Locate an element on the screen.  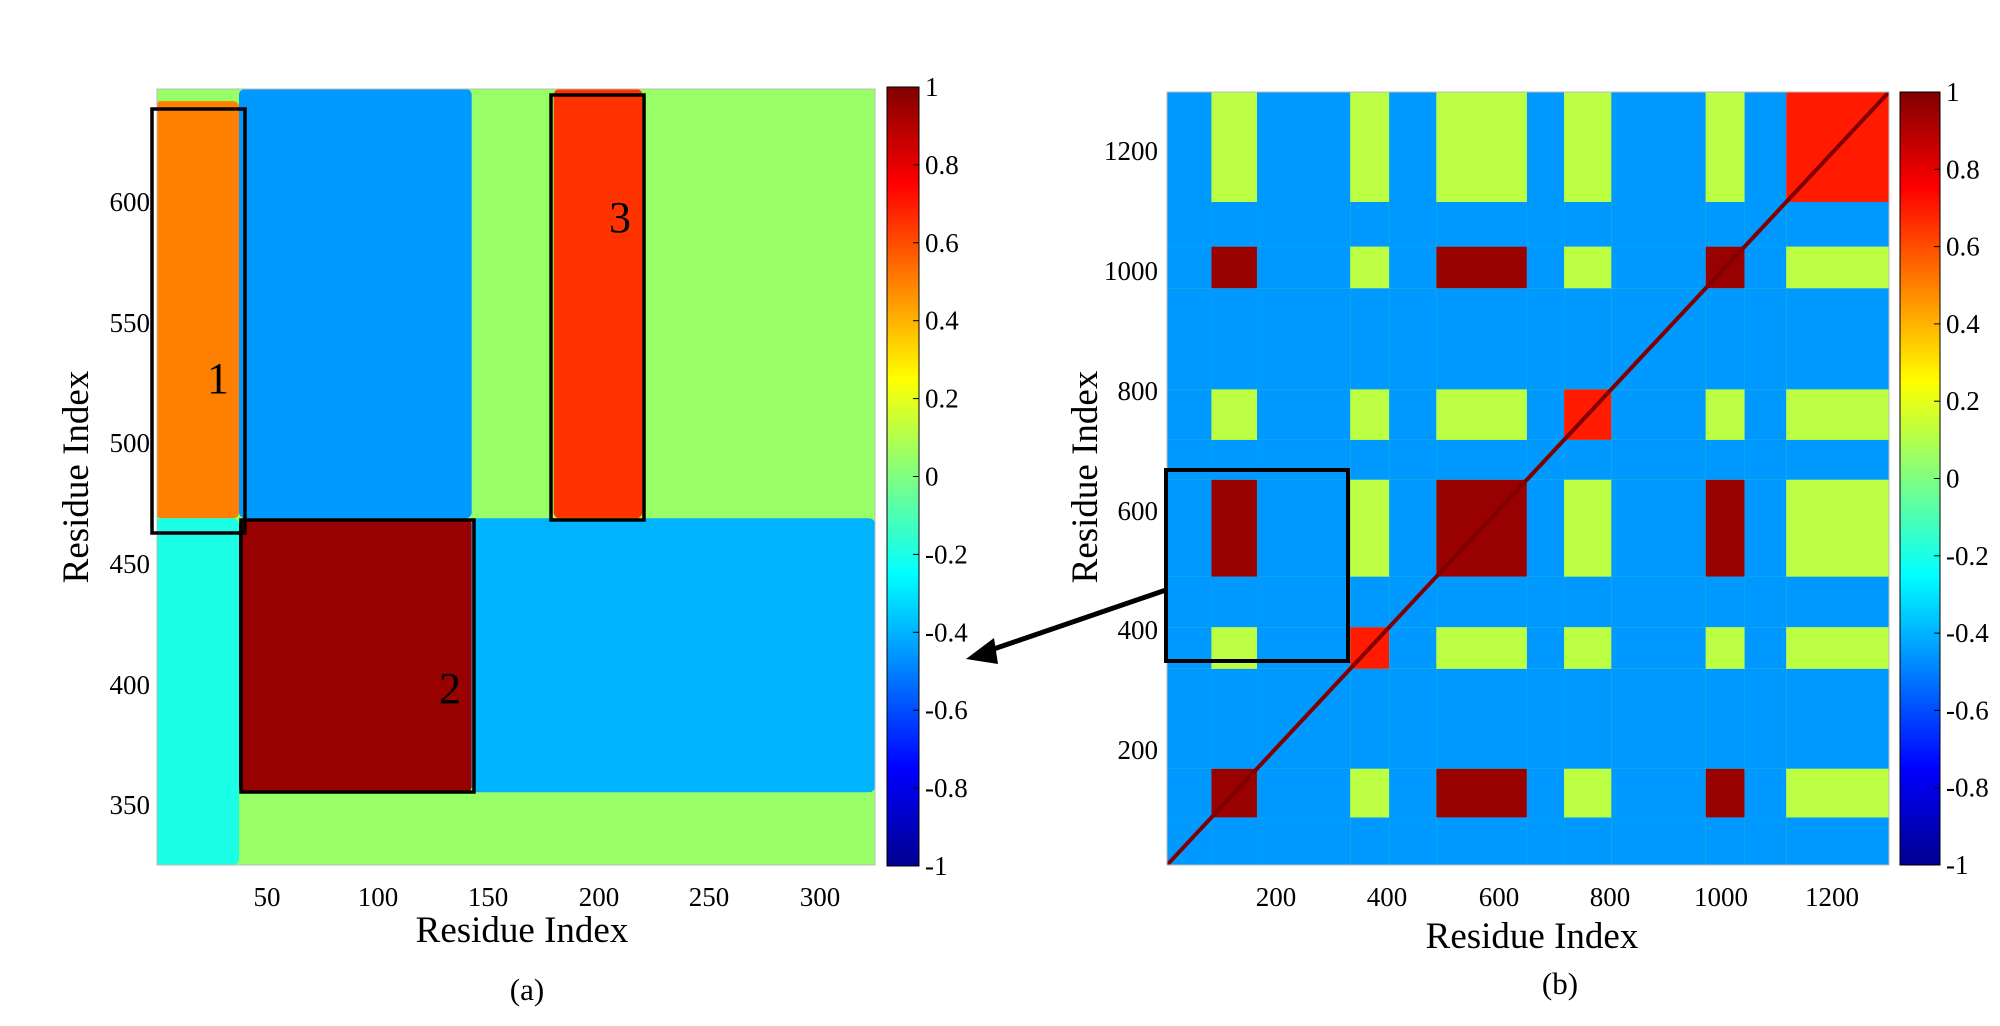
x-tick-label: 100 is located at coordinates (378, 897).